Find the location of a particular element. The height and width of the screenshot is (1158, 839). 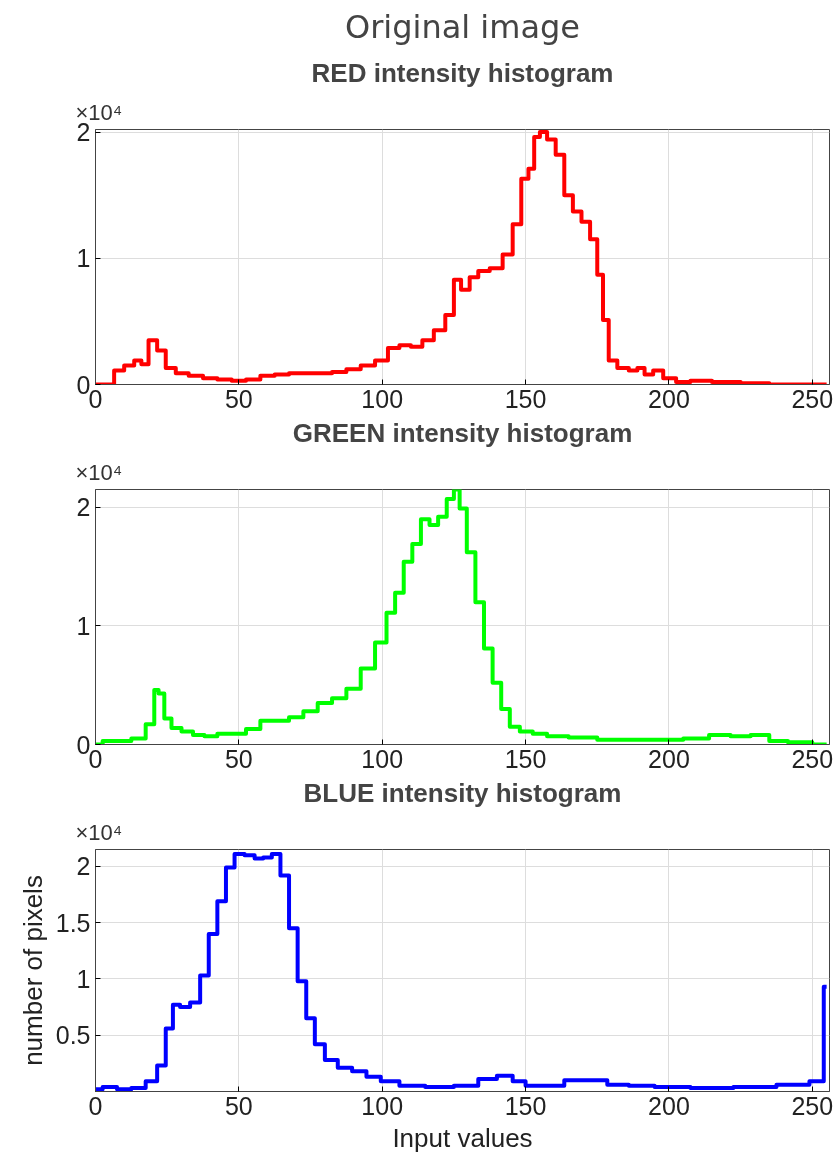

x-axis-title: Input values is located at coordinates (462, 1137).